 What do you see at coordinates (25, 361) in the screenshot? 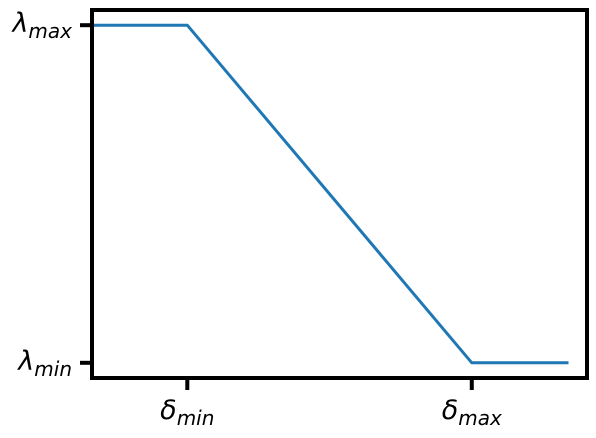
I see `y-tick-label-min-symbol: λ` at bounding box center [25, 361].